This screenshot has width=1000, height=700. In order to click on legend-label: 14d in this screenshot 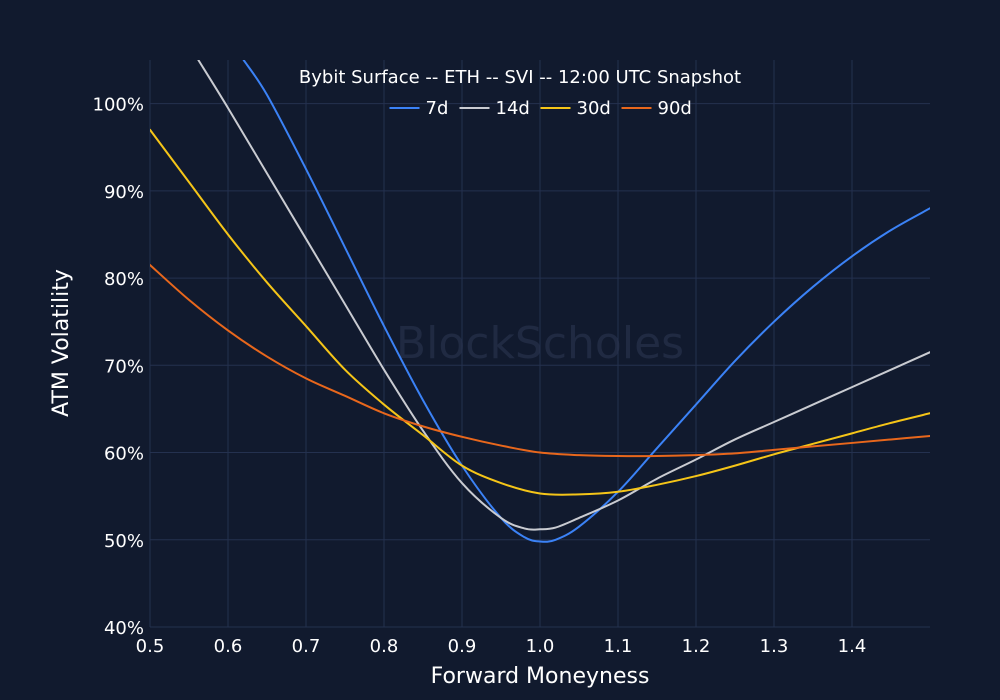, I will do `click(513, 108)`.